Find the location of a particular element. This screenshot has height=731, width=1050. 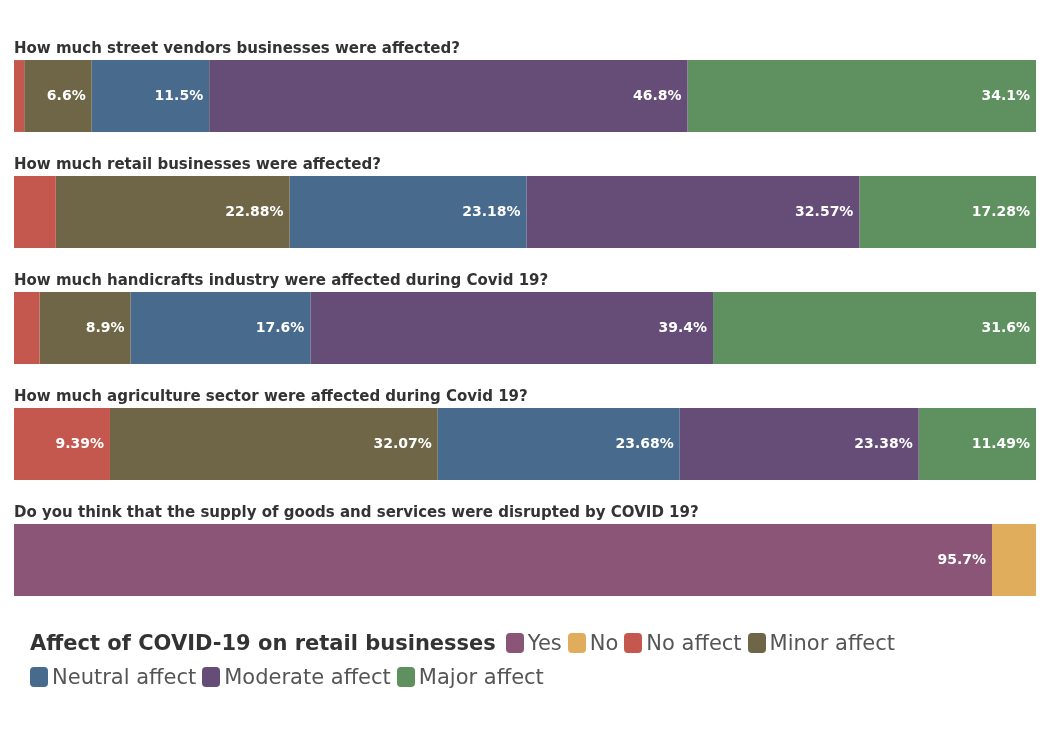

data-label: 32.57% is located at coordinates (824, 210).